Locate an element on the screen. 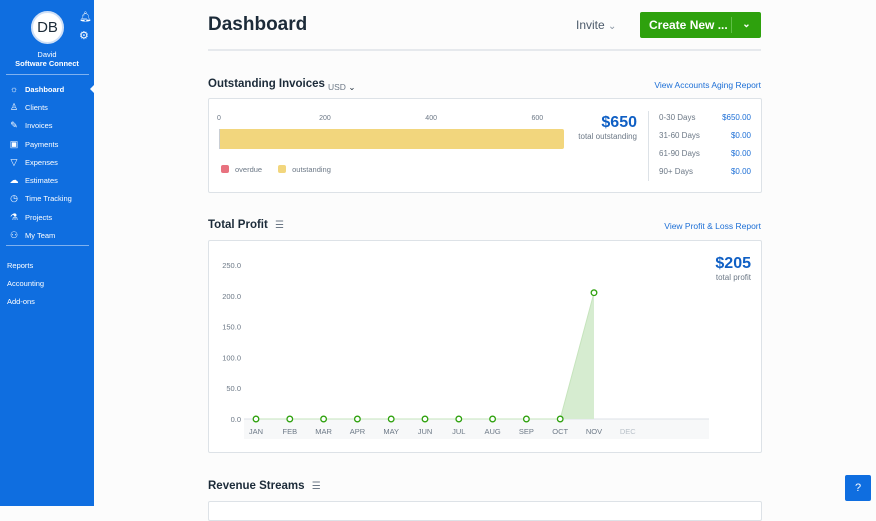  company-name: Software Connect is located at coordinates (47, 63).